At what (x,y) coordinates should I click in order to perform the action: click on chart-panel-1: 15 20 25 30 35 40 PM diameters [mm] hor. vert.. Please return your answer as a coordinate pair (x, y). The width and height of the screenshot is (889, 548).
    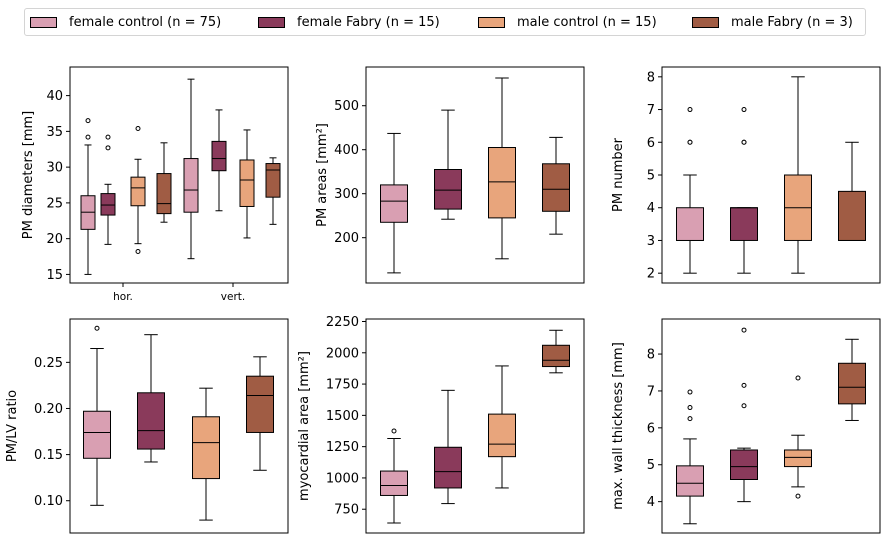
    Looking at the image, I should click on (155, 184).